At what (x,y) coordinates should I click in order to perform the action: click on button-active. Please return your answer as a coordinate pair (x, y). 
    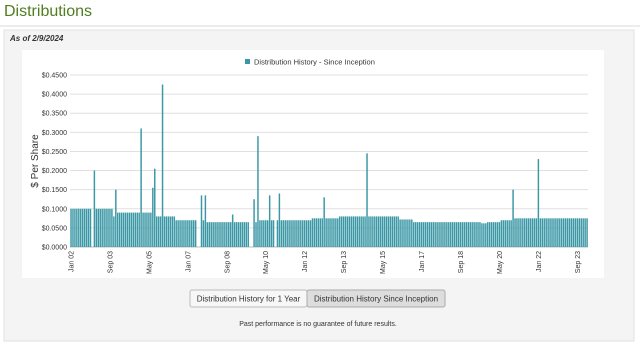
    Looking at the image, I should click on (376, 298).